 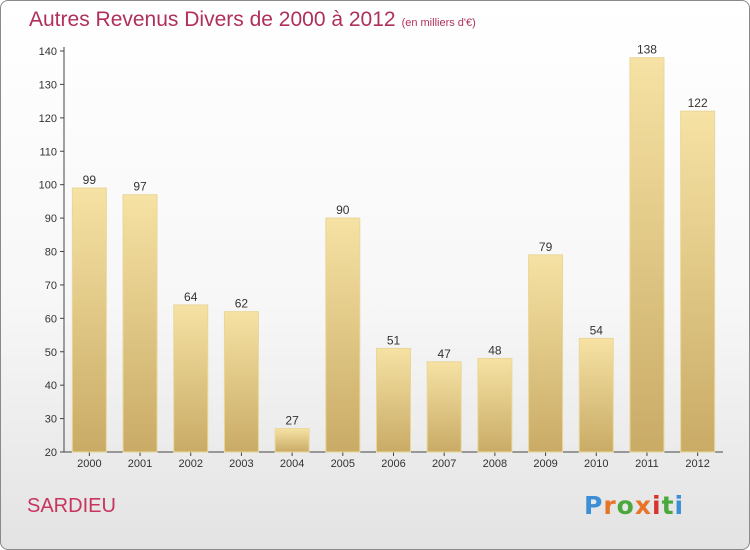 I want to click on chart-title-text: Autres Revenus Divers de 2000 à 2012, so click(x=212, y=19).